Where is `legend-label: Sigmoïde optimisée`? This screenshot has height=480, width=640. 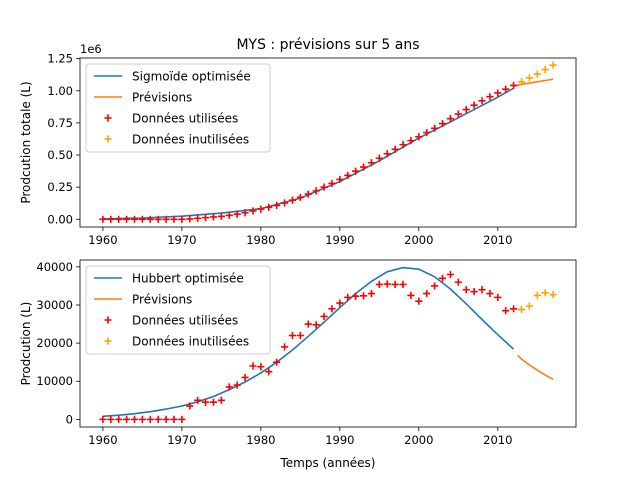
legend-label: Sigmoïde optimisée is located at coordinates (191, 77).